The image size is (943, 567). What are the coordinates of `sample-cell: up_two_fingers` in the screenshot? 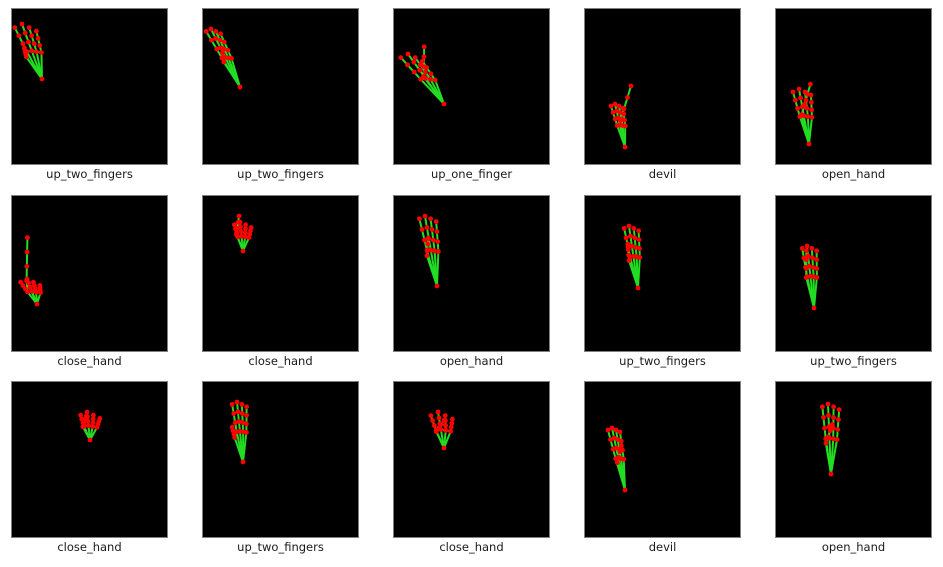 It's located at (662, 288).